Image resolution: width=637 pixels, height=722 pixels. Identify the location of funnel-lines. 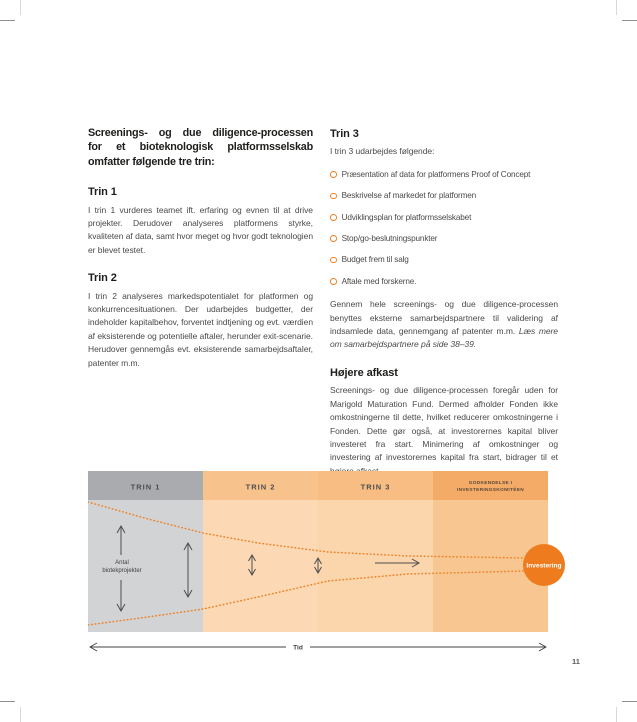
(307, 563).